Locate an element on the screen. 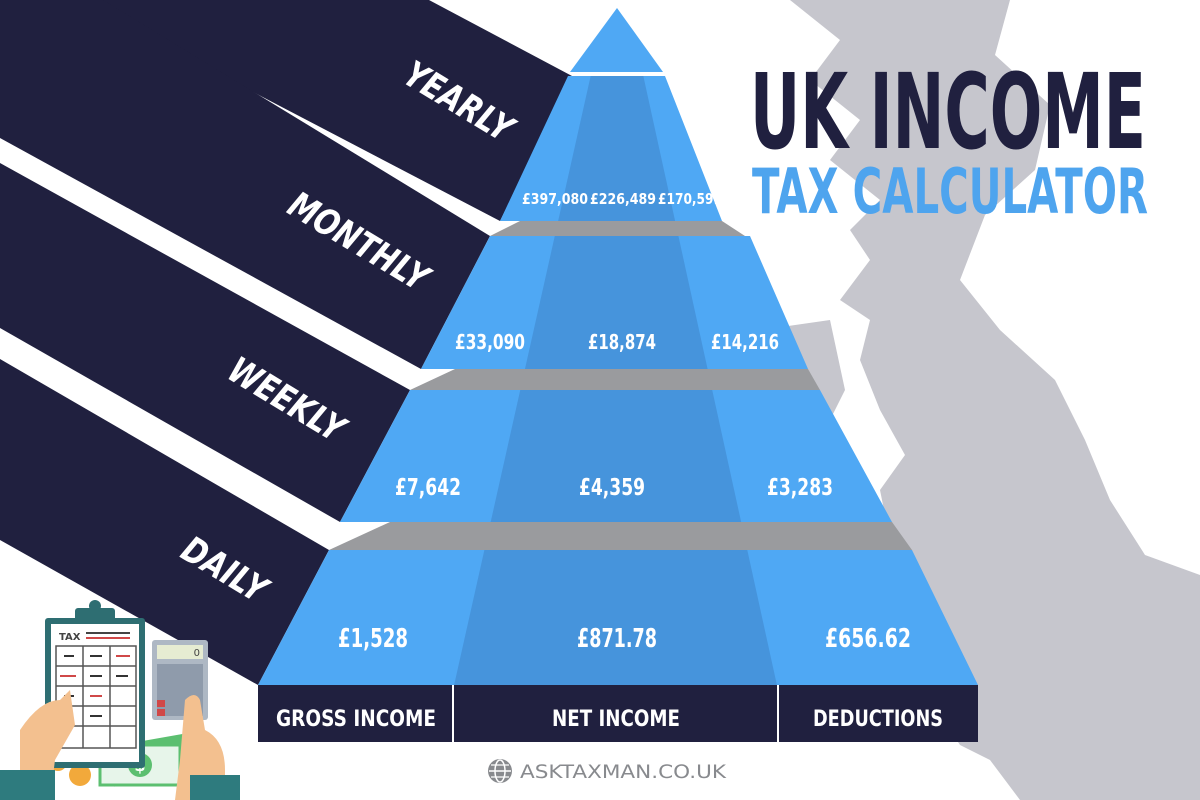 This screenshot has width=1200, height=800. daily-net: £871.78 is located at coordinates (617, 639).